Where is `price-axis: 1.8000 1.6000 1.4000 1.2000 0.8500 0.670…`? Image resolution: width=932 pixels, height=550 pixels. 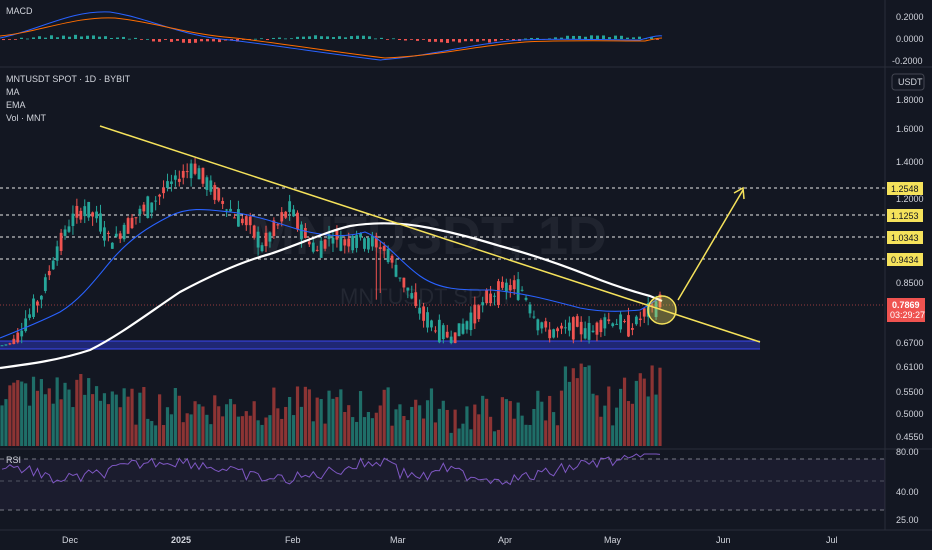 price-axis: 1.8000 1.6000 1.4000 1.2000 0.8500 0.670… is located at coordinates (906, 268).